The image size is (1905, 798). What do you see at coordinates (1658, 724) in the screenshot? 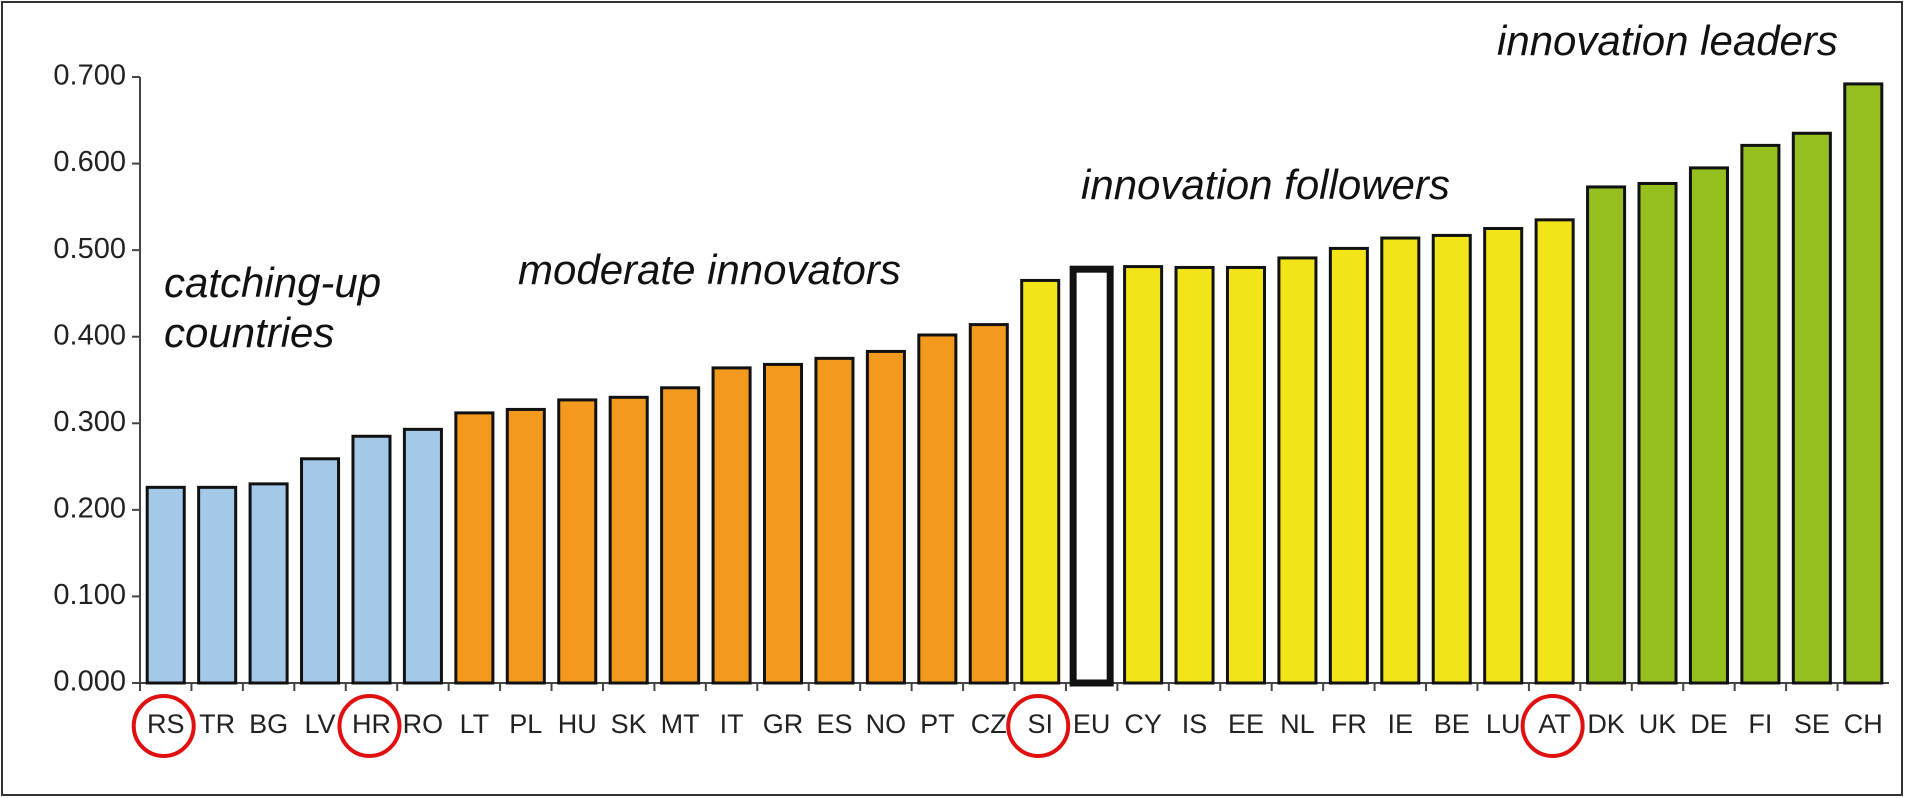
I see `x-tick-label: UK` at bounding box center [1658, 724].